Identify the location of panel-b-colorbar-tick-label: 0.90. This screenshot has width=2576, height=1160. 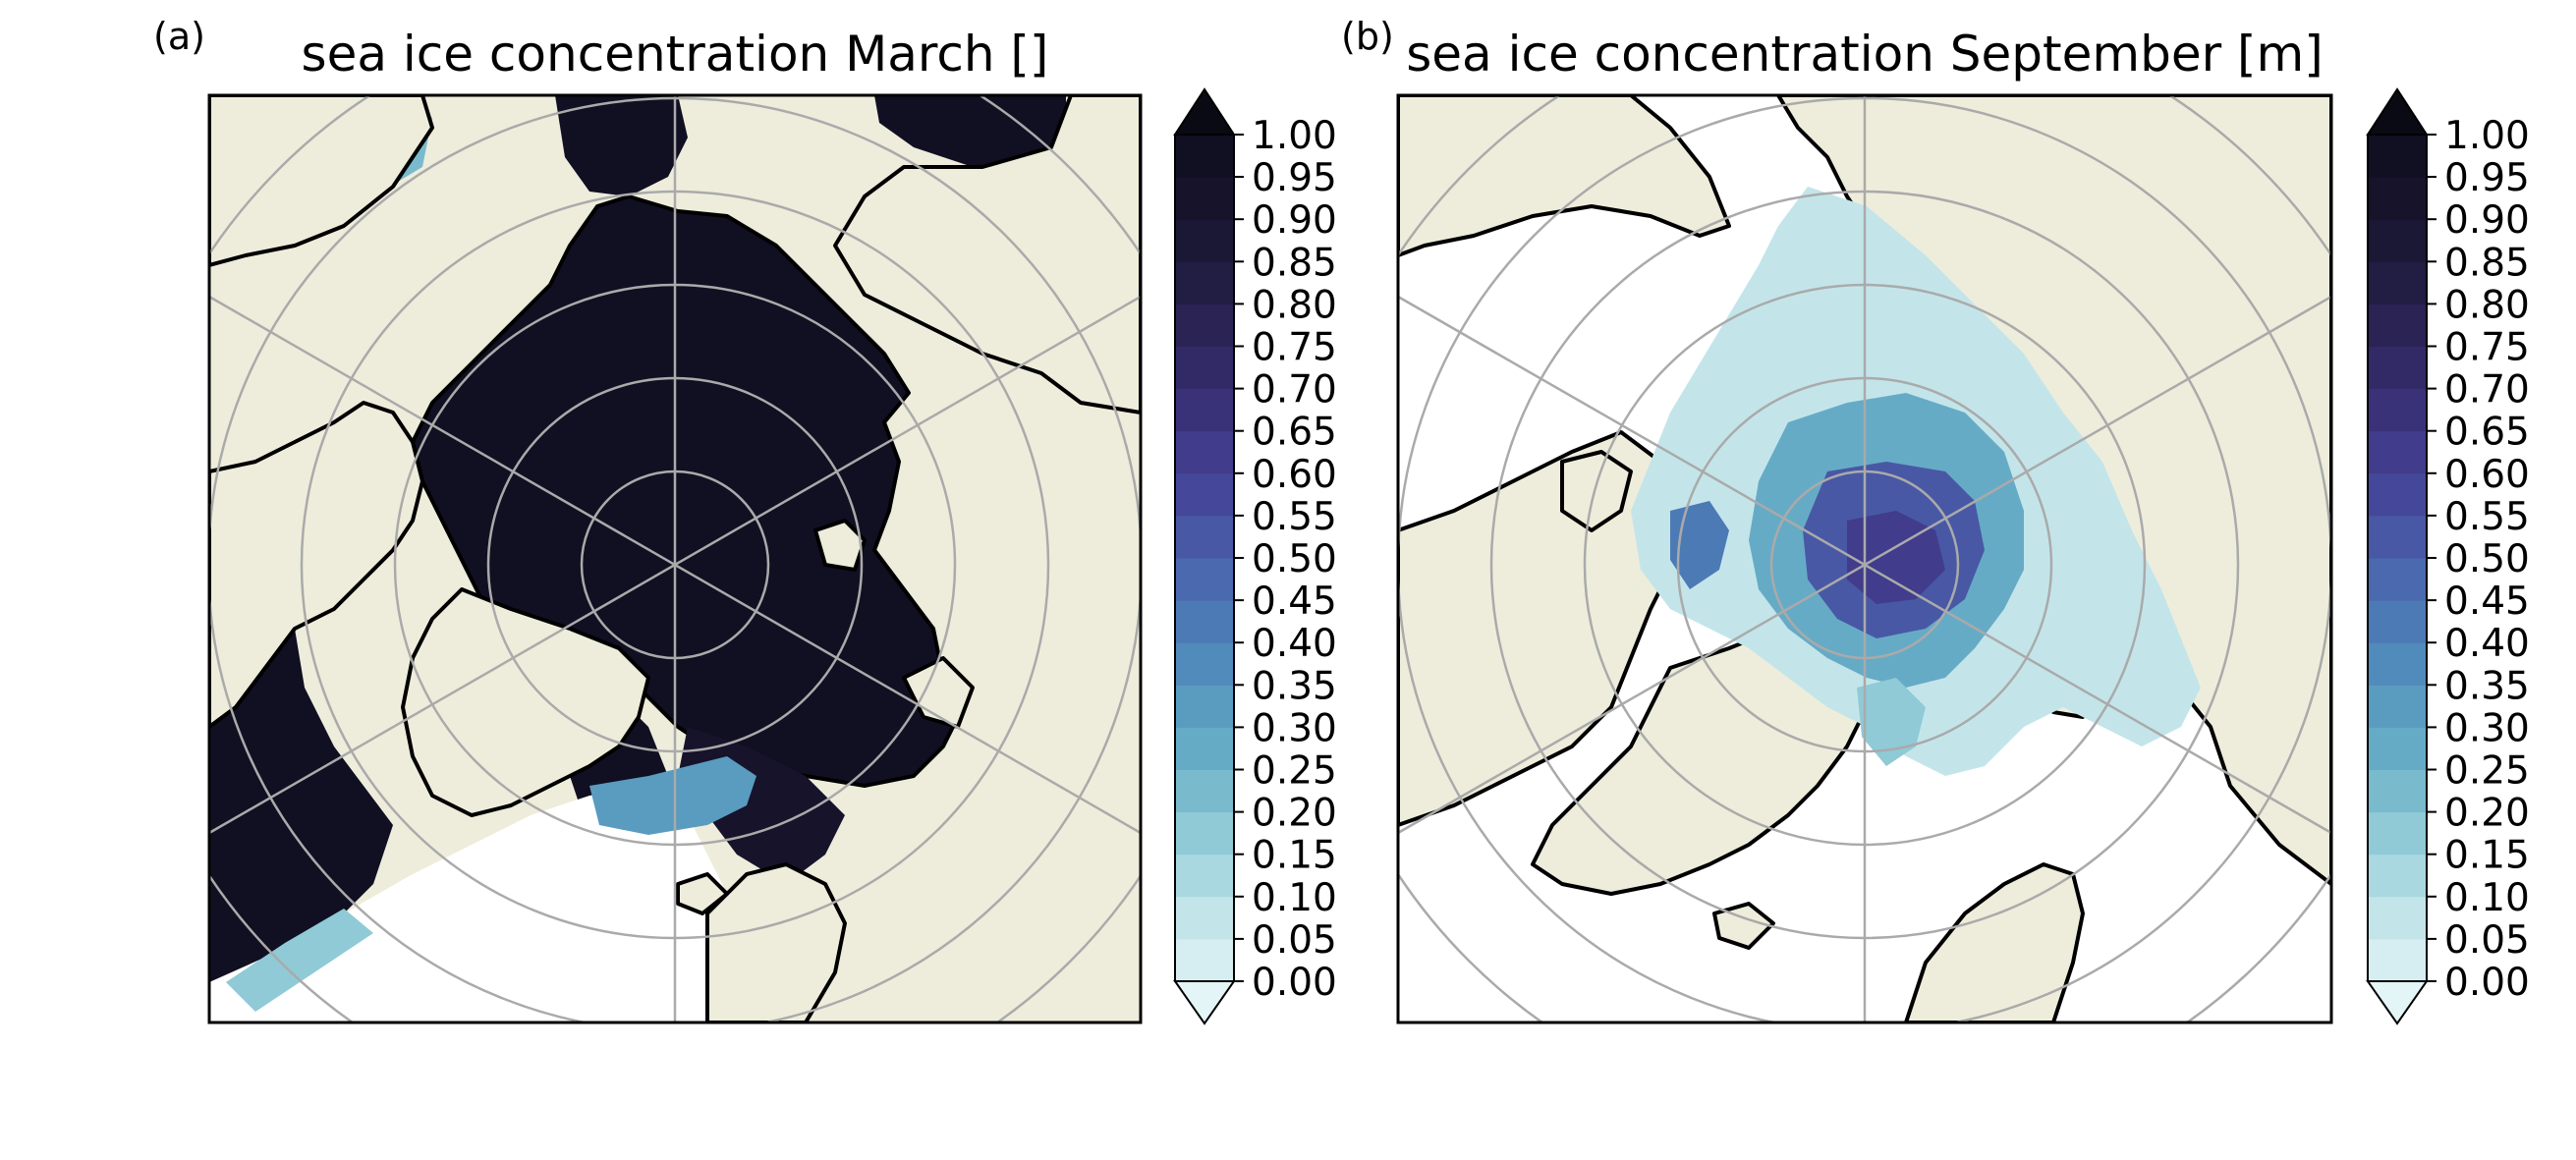
(2487, 220).